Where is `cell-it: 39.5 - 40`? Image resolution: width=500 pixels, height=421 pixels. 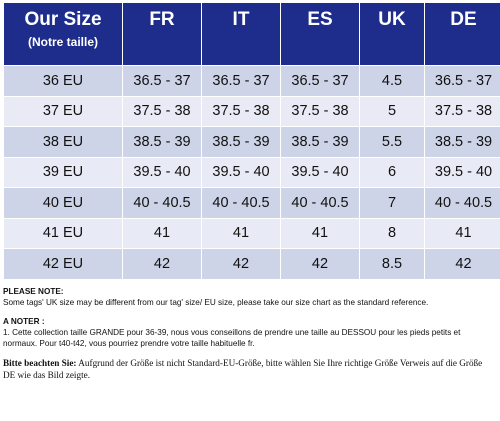
cell-it: 39.5 - 40 is located at coordinates (241, 172).